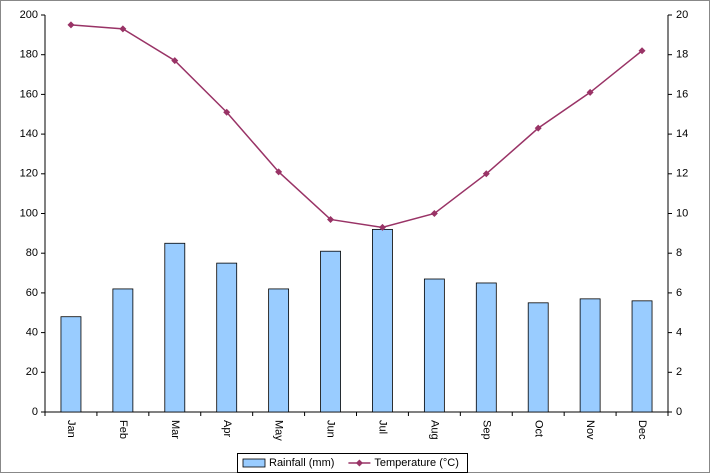  What do you see at coordinates (29, 213) in the screenshot?
I see `y-tick-label: 100` at bounding box center [29, 213].